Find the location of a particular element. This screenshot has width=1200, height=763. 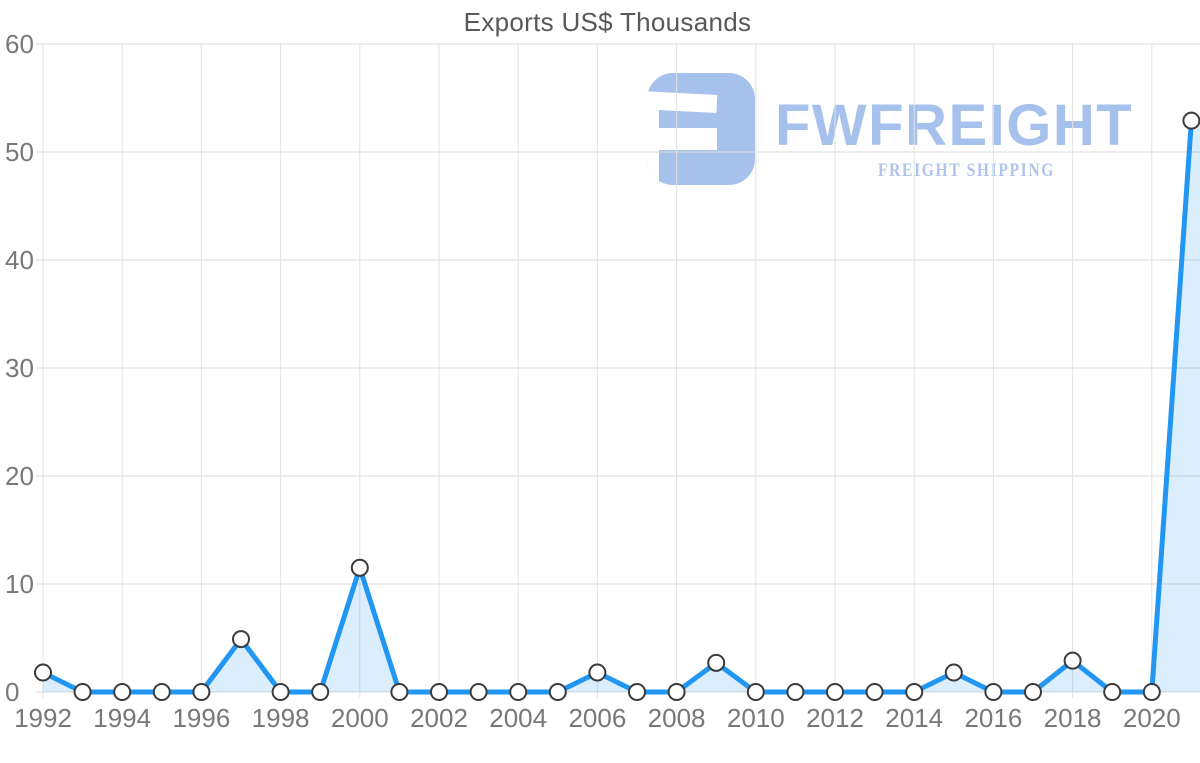

data-point-2010 is located at coordinates (755, 692).